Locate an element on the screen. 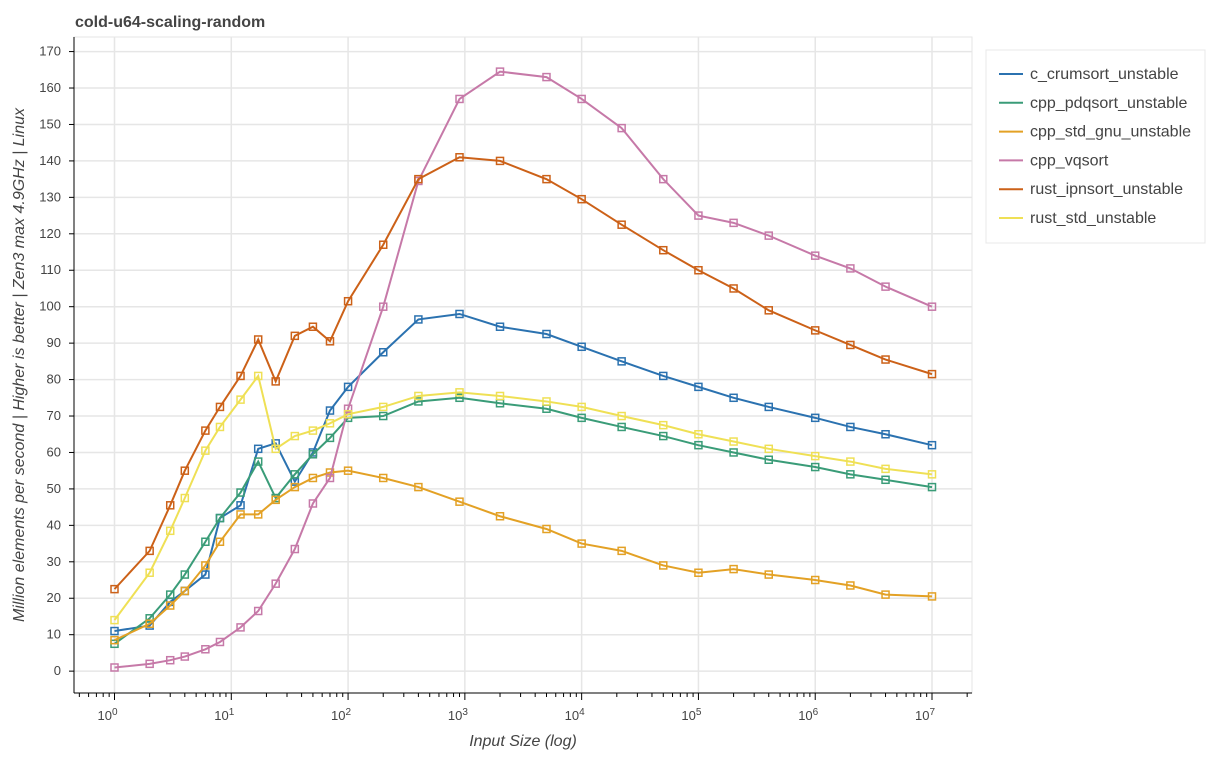  legend-label: rust_ipnsort_unstable is located at coordinates (1106, 189).